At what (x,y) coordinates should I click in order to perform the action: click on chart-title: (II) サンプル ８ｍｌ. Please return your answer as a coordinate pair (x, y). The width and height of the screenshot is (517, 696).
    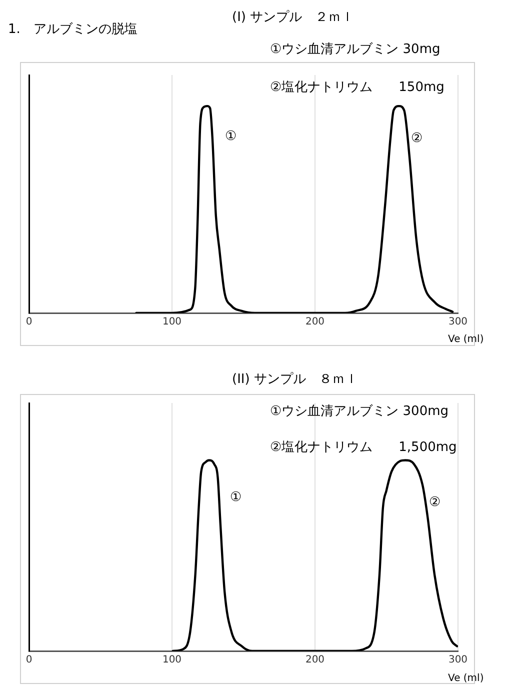
    Looking at the image, I should click on (295, 379).